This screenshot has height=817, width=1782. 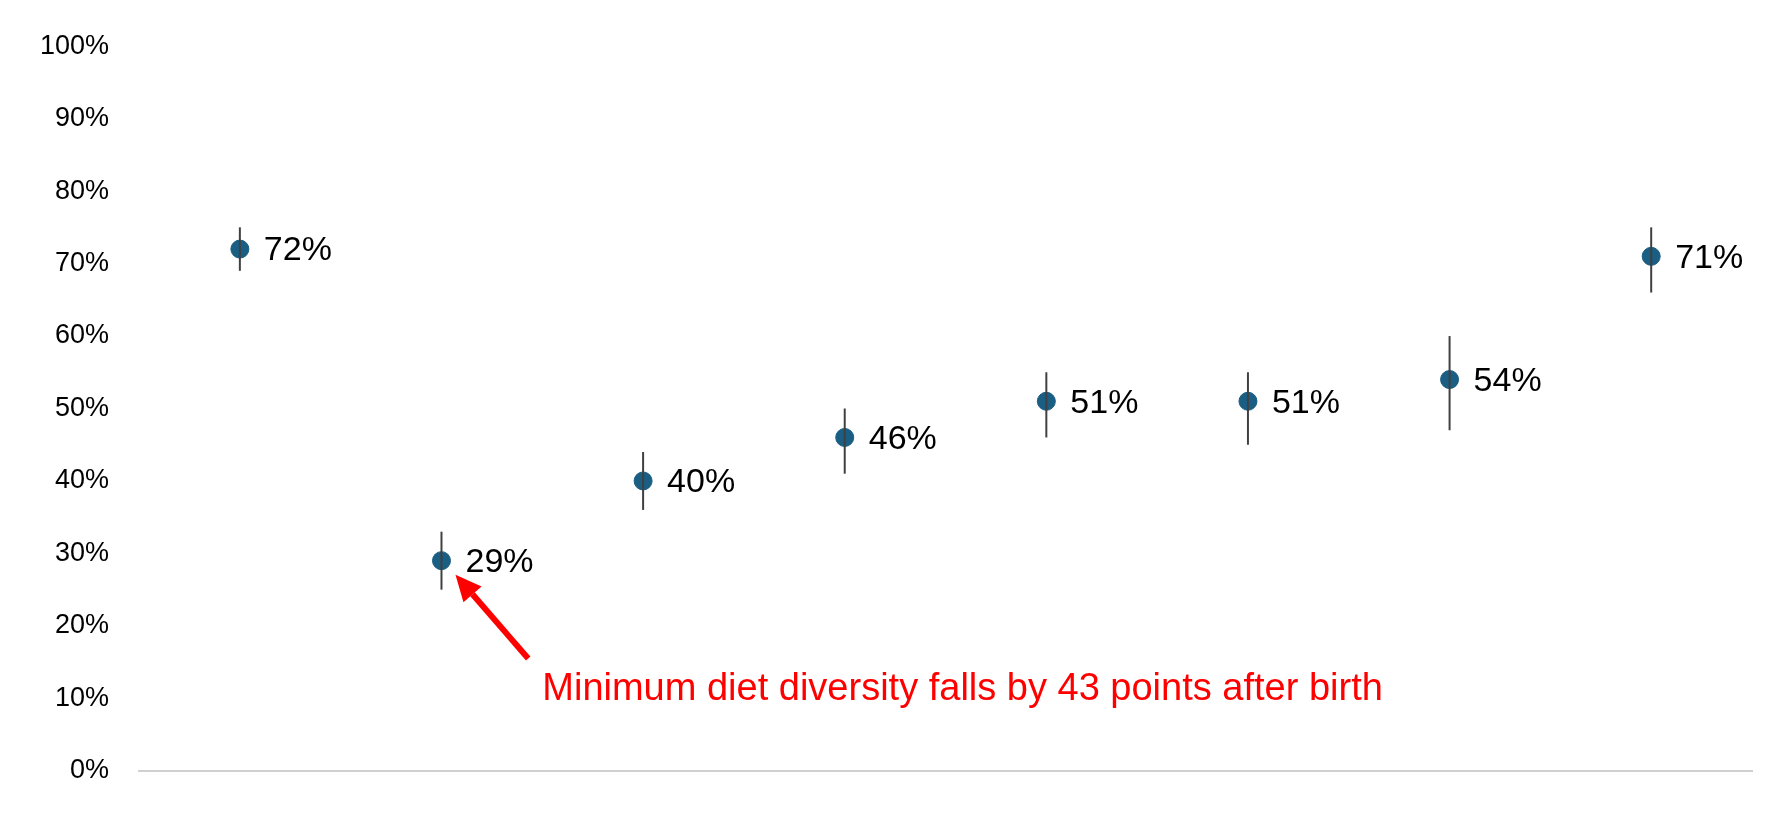 What do you see at coordinates (902, 436) in the screenshot?
I see `data-label: 46%` at bounding box center [902, 436].